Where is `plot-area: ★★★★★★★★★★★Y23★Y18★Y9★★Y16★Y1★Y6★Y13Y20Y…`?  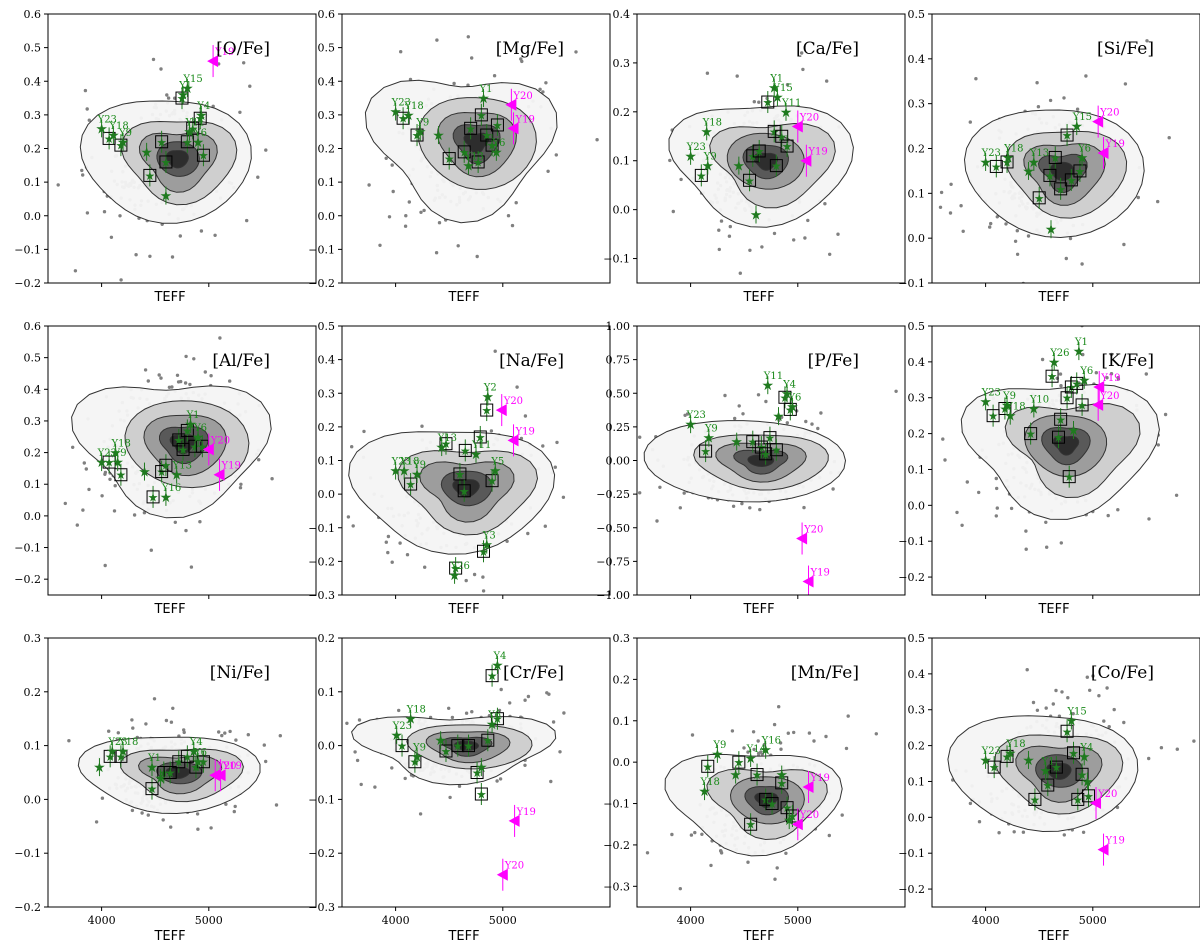
plot-area: ★★★★★★★★★★★Y23★Y18★Y9★★Y16★Y1★Y6★Y13Y20Y… is located at coordinates (168, 452).